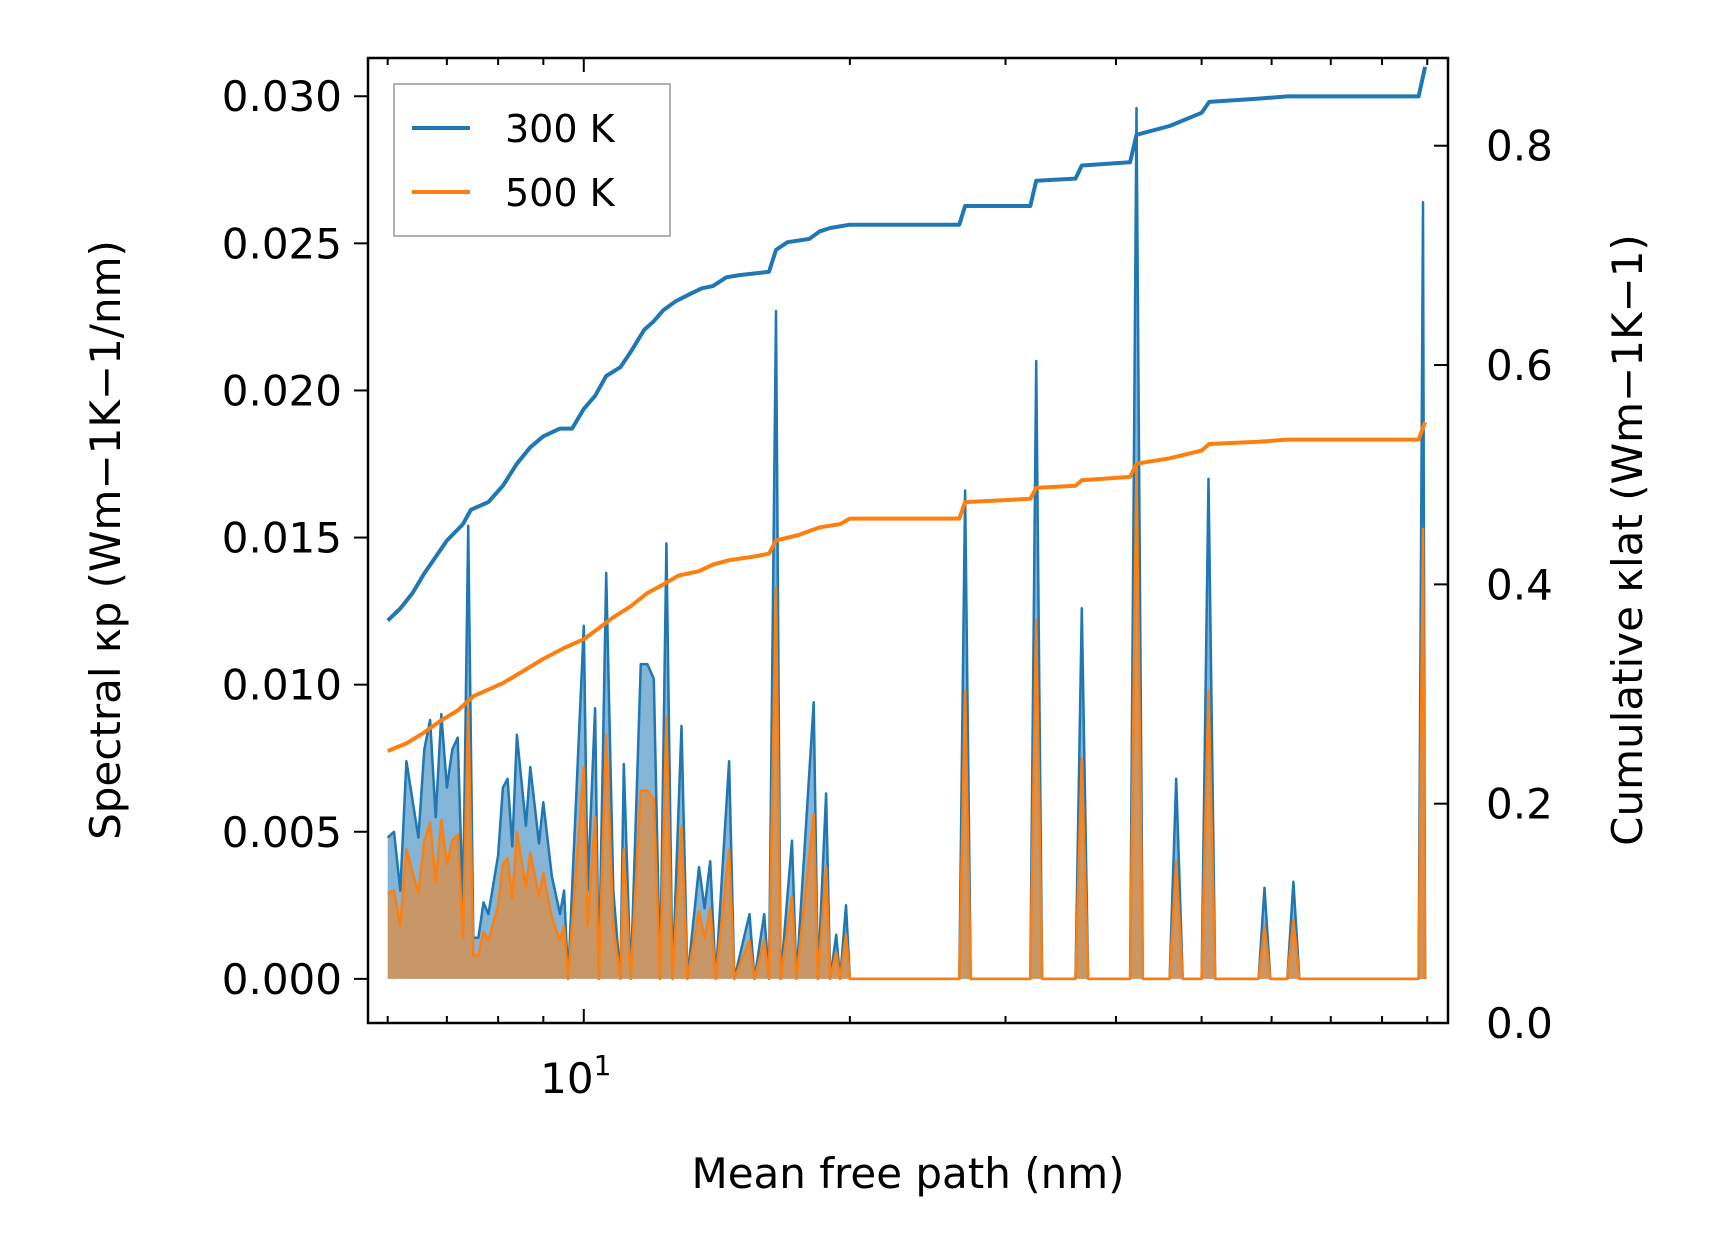  What do you see at coordinates (1519, 146) in the screenshot?
I see `y-right-tick-label: 0.8` at bounding box center [1519, 146].